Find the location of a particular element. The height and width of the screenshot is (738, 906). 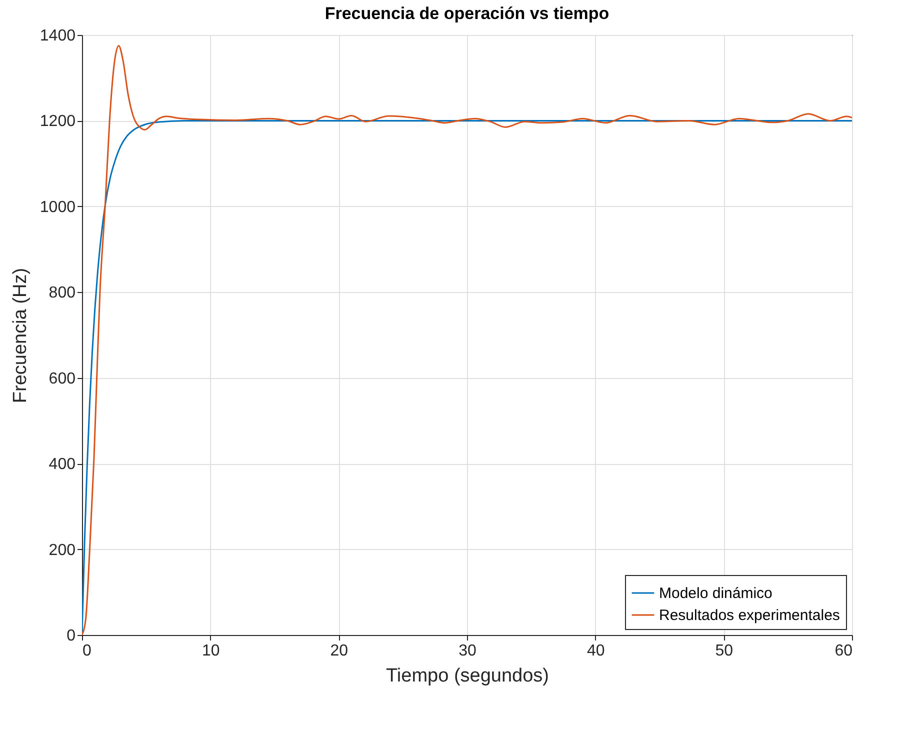

y-tick-label: 1200 is located at coordinates (58, 121).